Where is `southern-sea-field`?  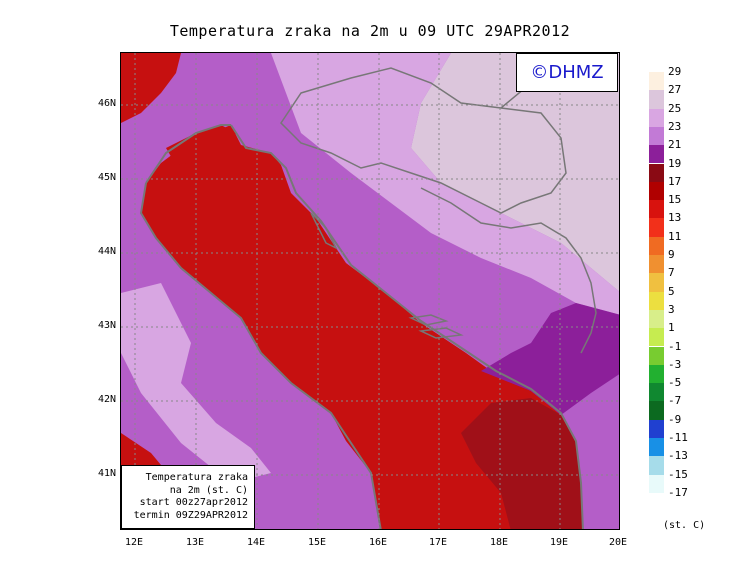 southern-sea-field is located at coordinates (522, 463).